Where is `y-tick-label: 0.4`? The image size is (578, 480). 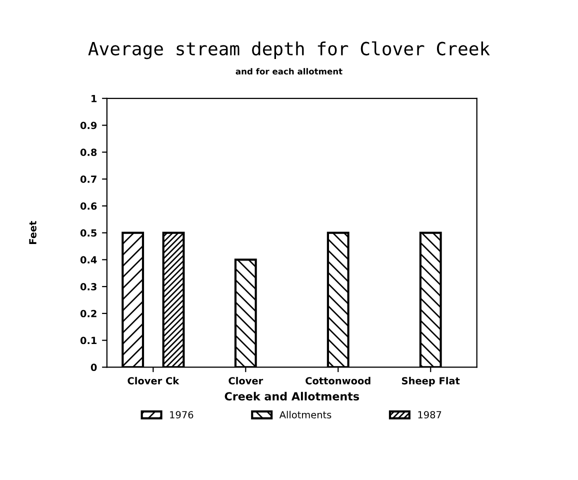
y-tick-label: 0.4 is located at coordinates (88, 260).